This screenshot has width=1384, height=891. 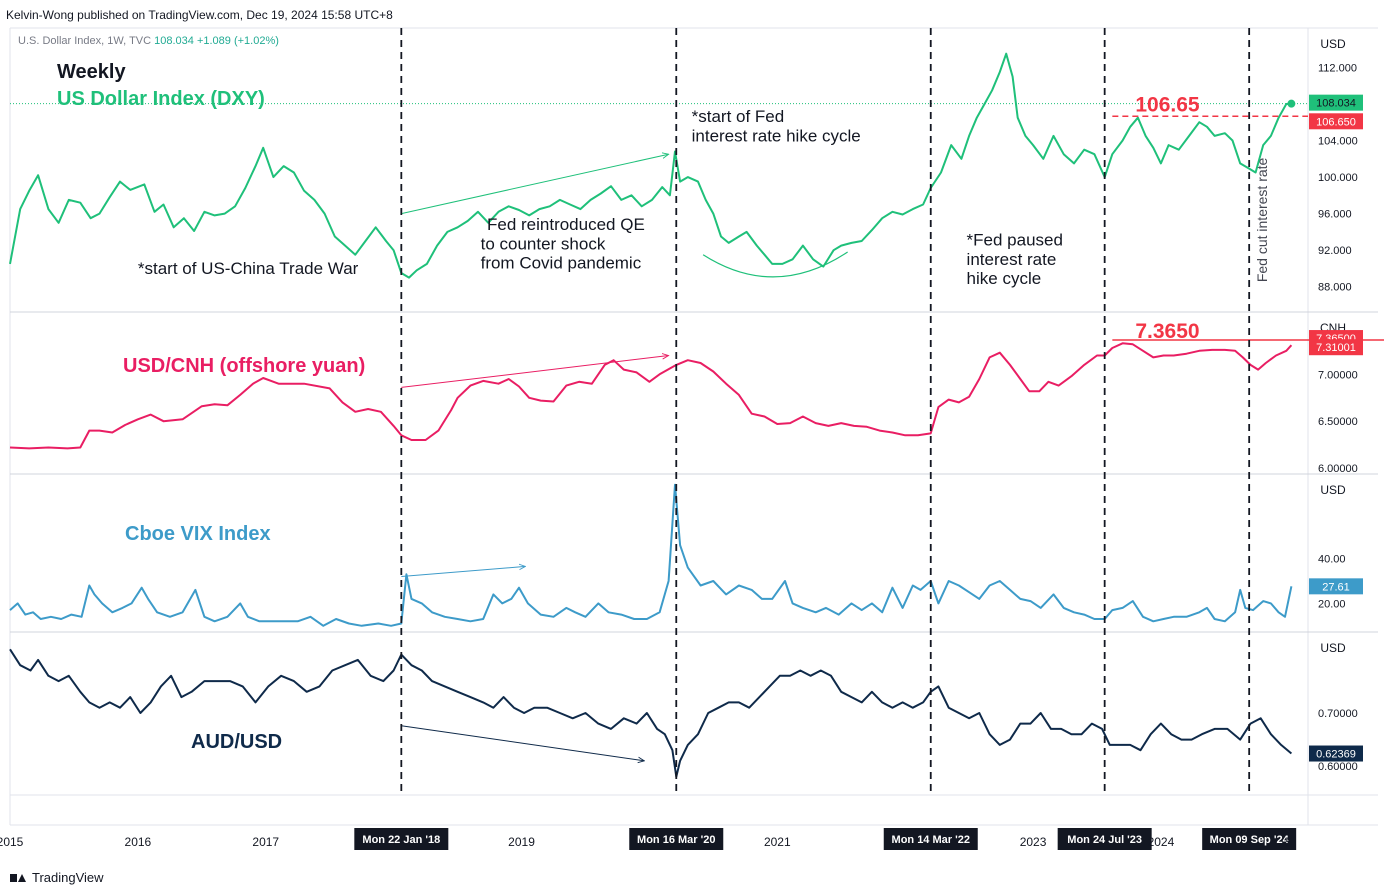 I want to click on cnh-y-tick: 7.00000, so click(x=1338, y=375).